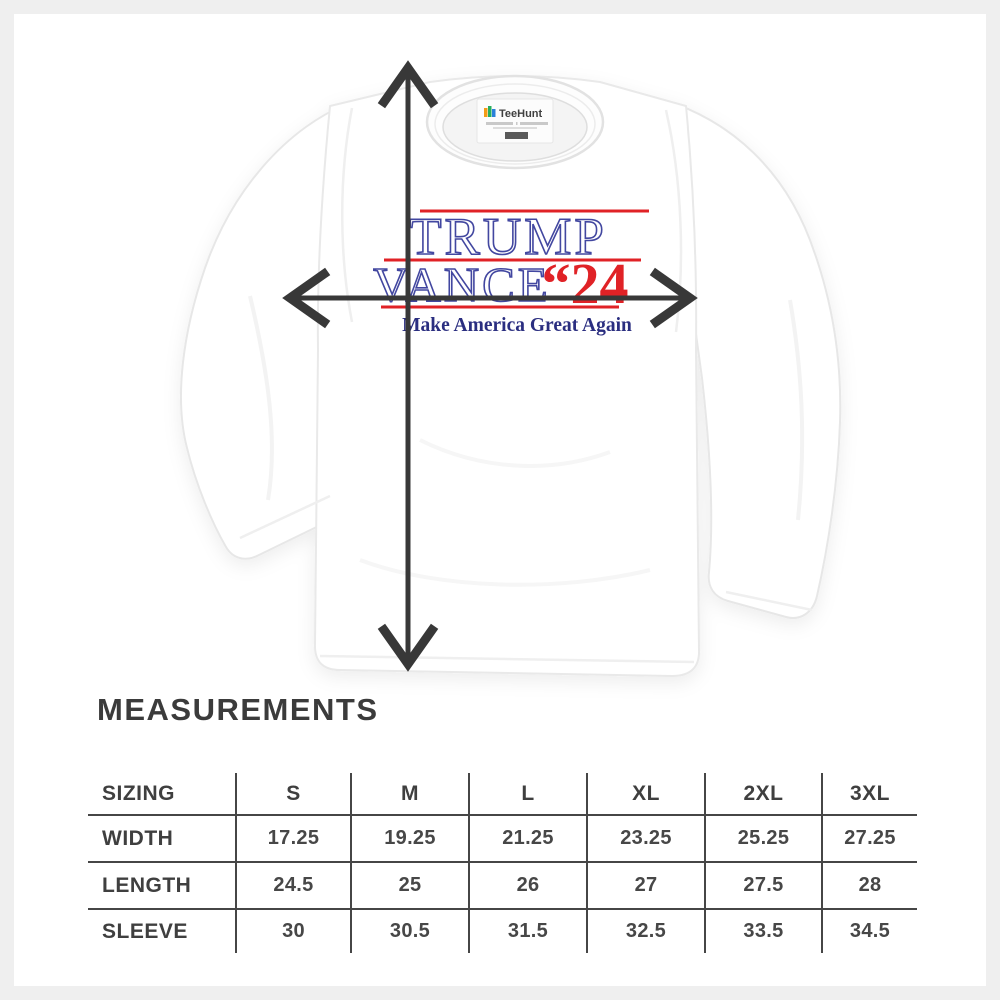  Describe the element at coordinates (162, 931) in the screenshot. I see `row-label-sleeve: SLEEVE` at that location.